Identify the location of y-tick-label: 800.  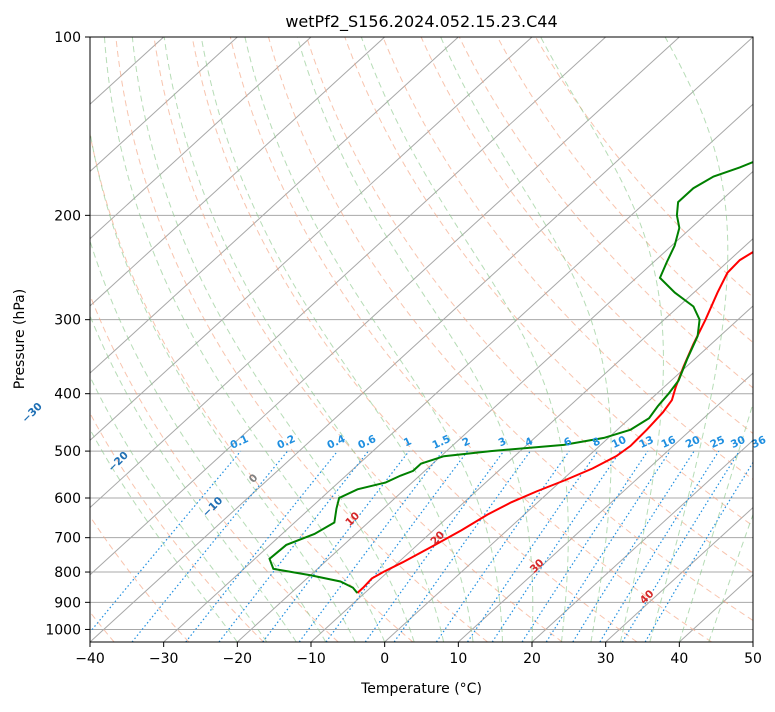
(67, 573).